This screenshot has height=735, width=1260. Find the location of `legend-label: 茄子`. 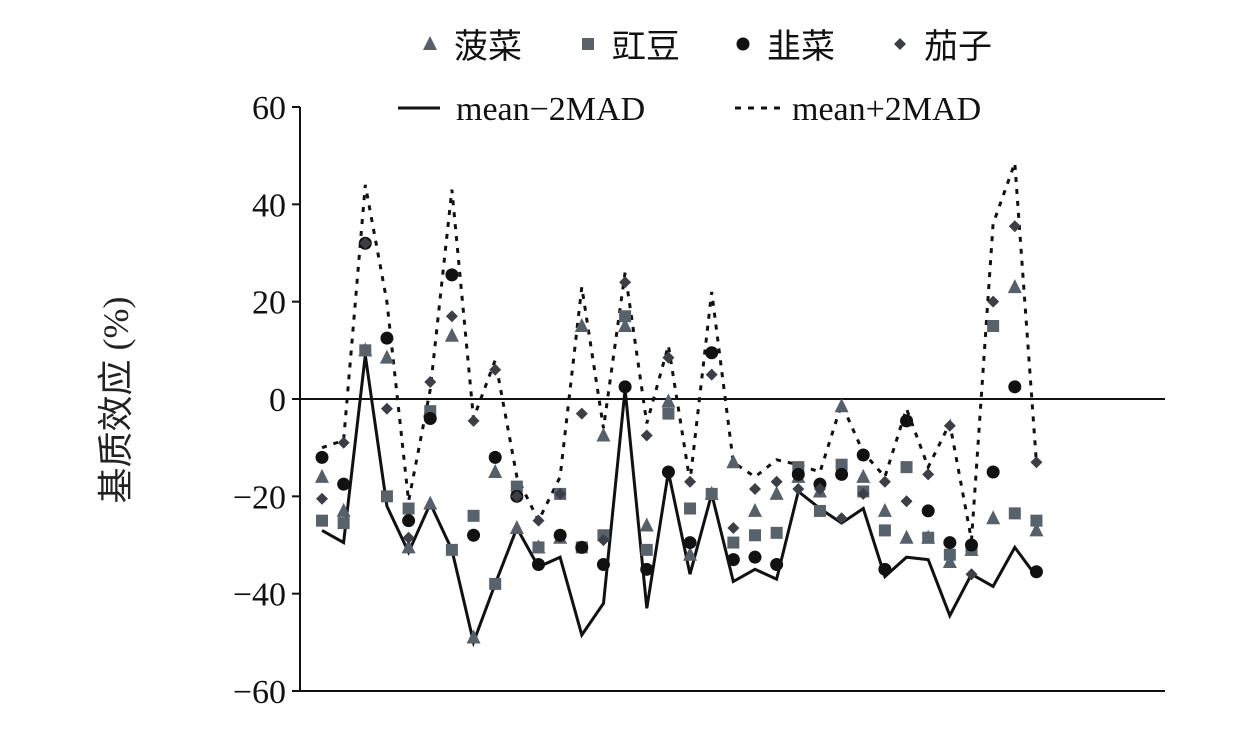

legend-label: 茄子 is located at coordinates (958, 47).